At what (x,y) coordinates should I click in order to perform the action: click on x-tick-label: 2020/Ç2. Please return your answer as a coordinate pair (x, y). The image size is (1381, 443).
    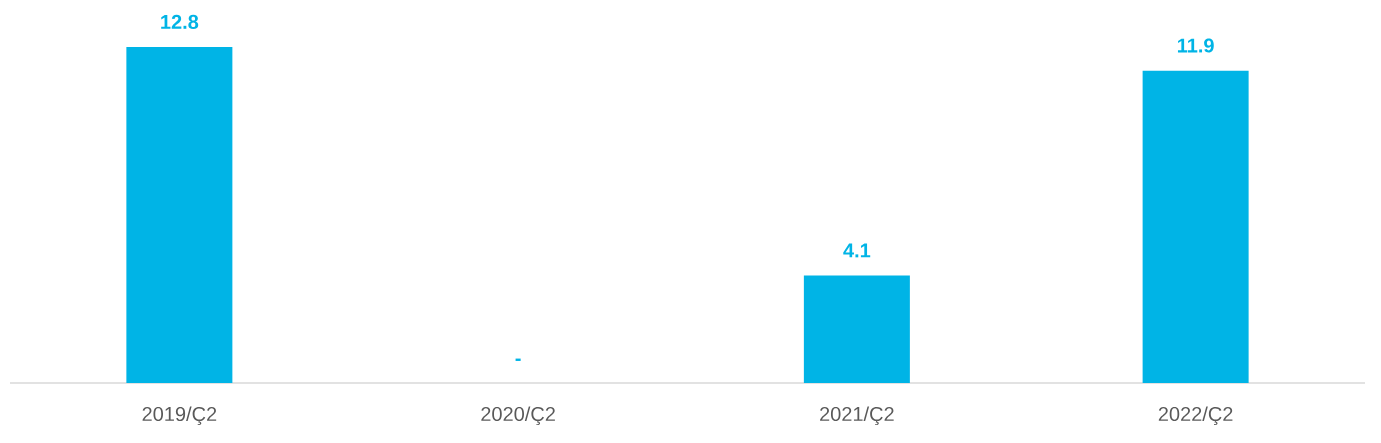
    Looking at the image, I should click on (518, 416).